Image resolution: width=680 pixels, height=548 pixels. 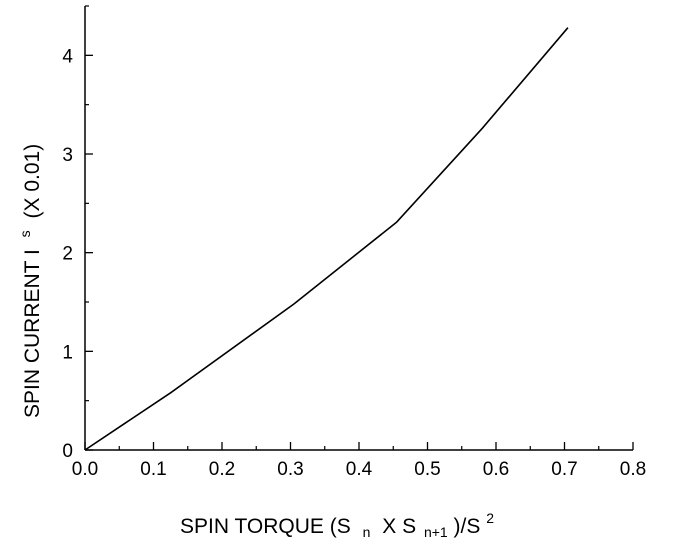 What do you see at coordinates (633, 469) in the screenshot?
I see `x-tick-label: 0.8` at bounding box center [633, 469].